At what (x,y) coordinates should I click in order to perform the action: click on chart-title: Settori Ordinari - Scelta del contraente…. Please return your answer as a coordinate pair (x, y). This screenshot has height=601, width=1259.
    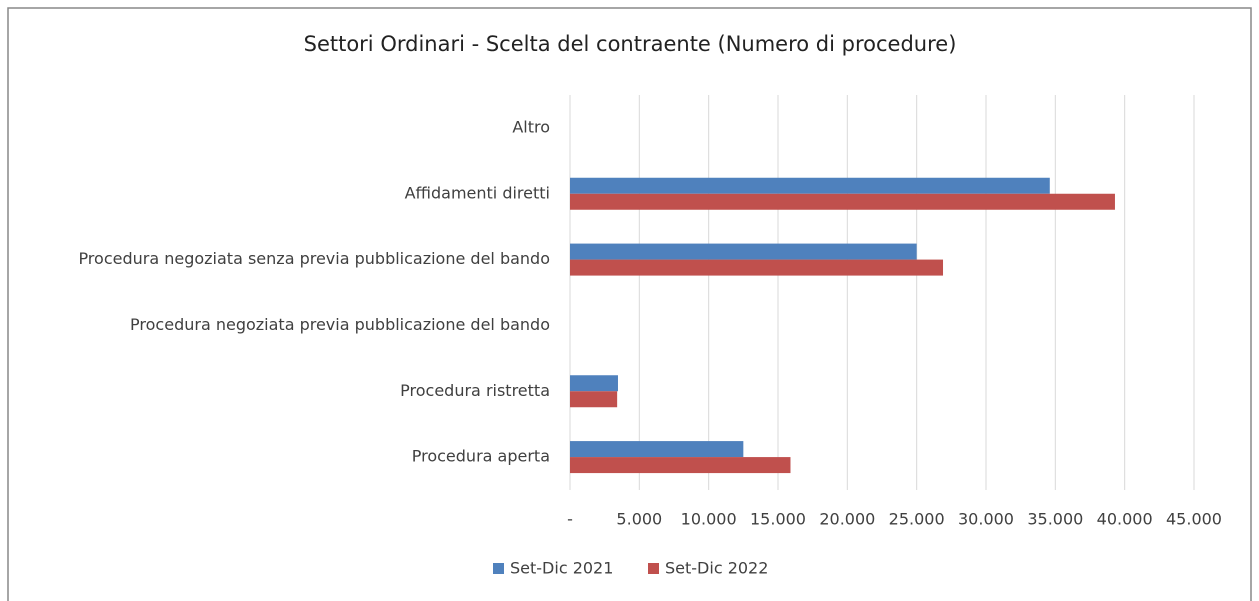
    Looking at the image, I should click on (630, 44).